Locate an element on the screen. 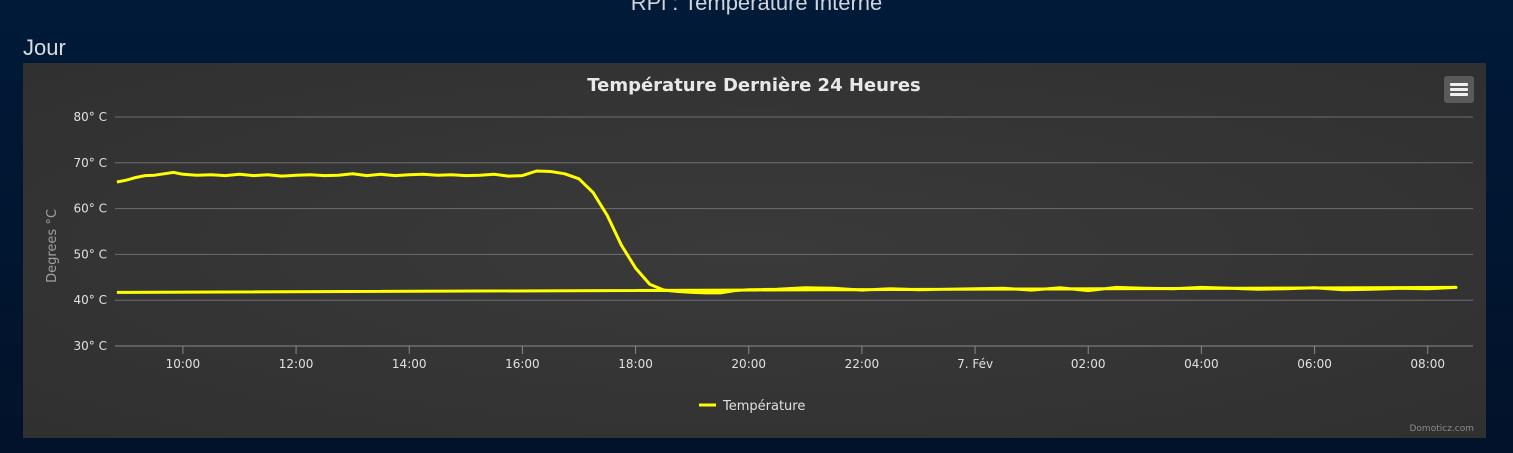  x-tick-label: 10:00 is located at coordinates (183, 364).